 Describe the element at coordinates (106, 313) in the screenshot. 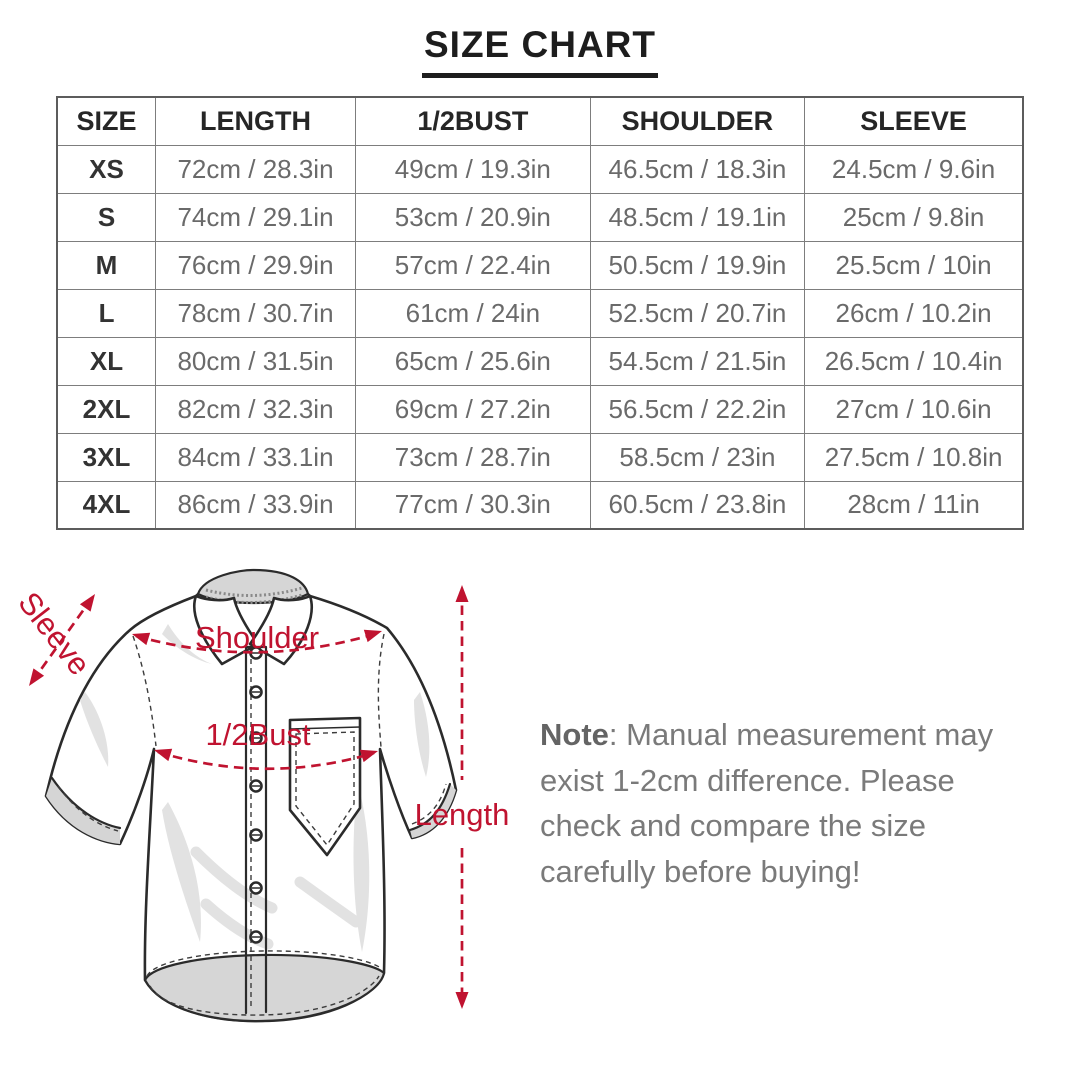

I see `size-row-label: L` at that location.